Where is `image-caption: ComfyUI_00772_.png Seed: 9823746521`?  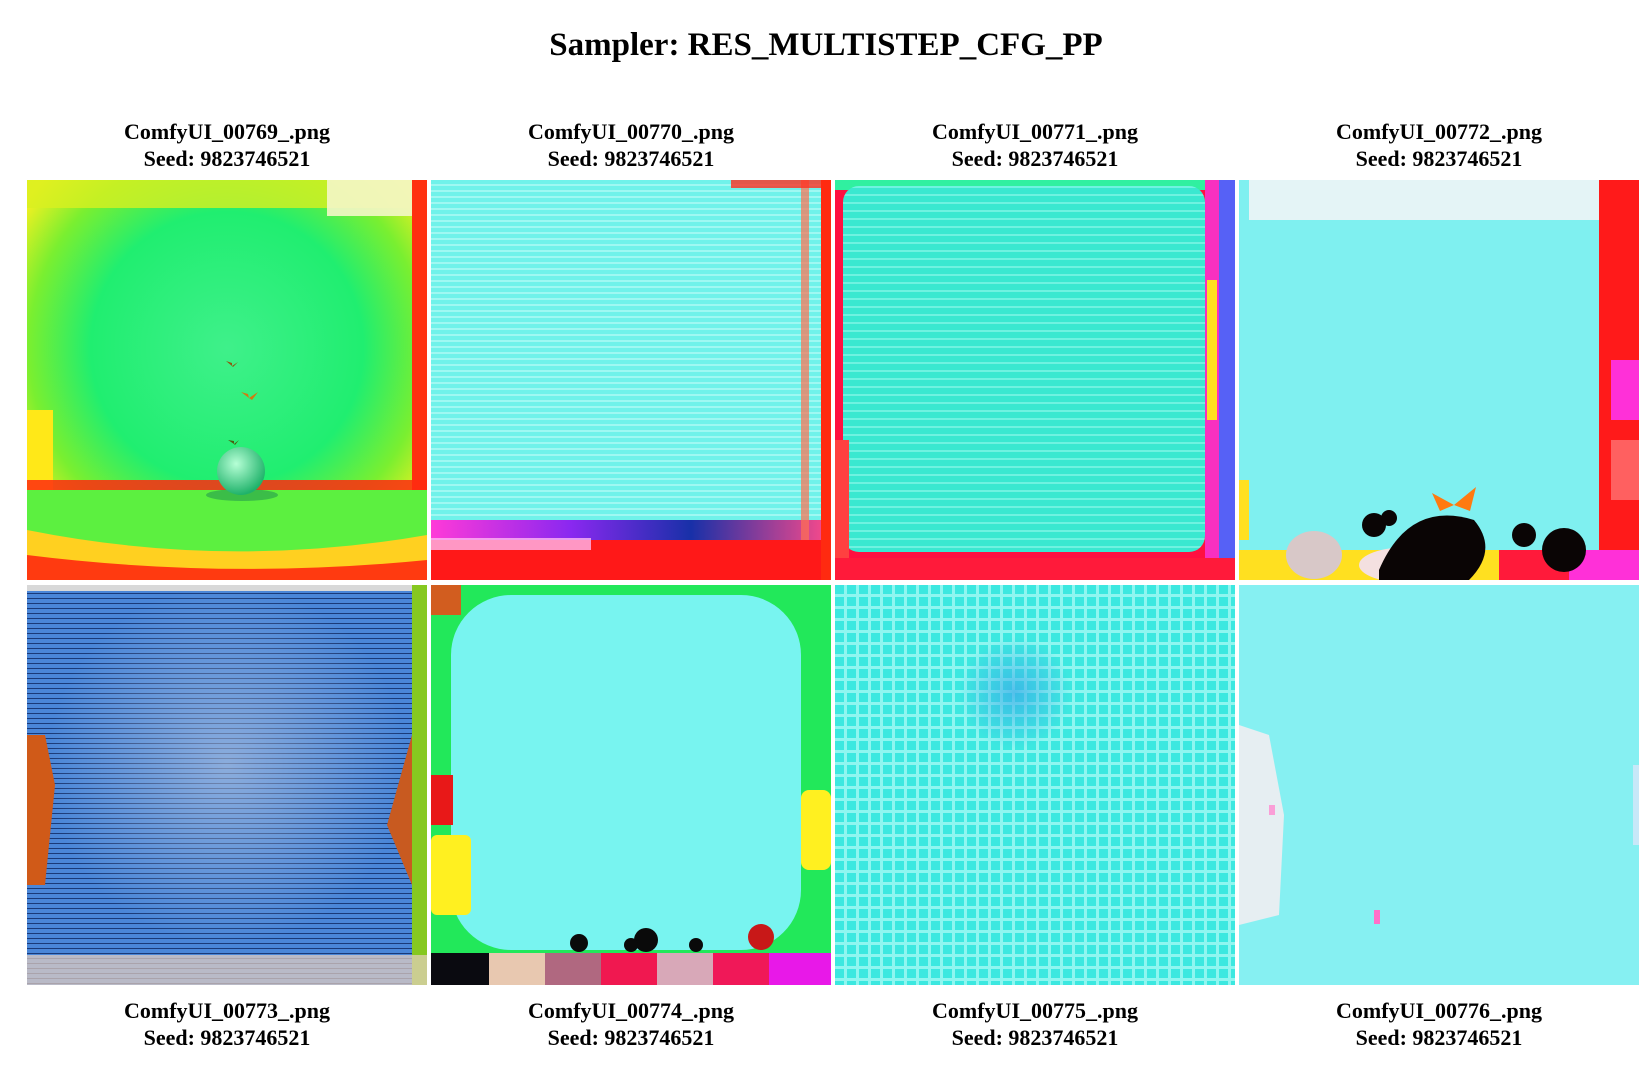 image-caption: ComfyUI_00772_.png Seed: 9823746521 is located at coordinates (1439, 145).